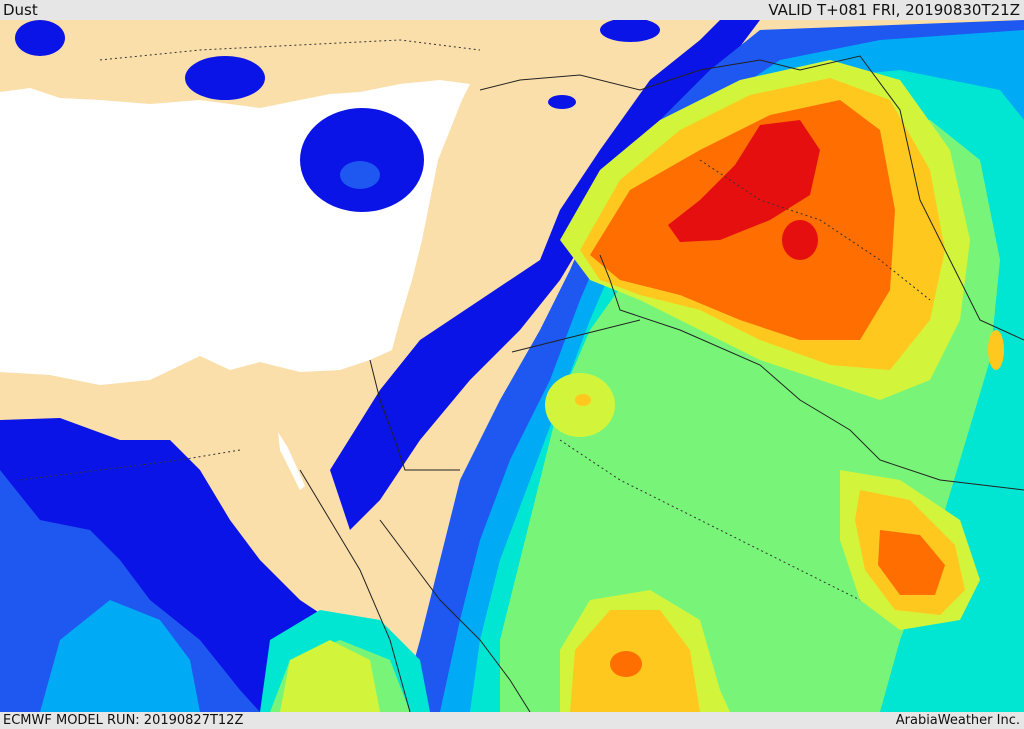 The image size is (1024, 729). I want to click on internal-border-saudi, so click(710, 520).